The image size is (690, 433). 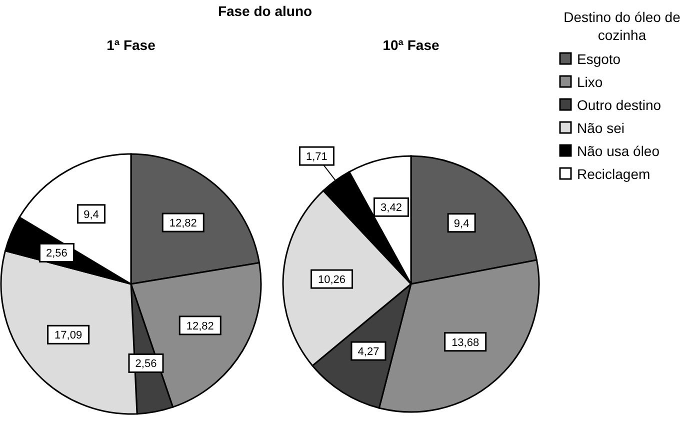 I want to click on legend-label: Não usa óleo, so click(x=618, y=151).